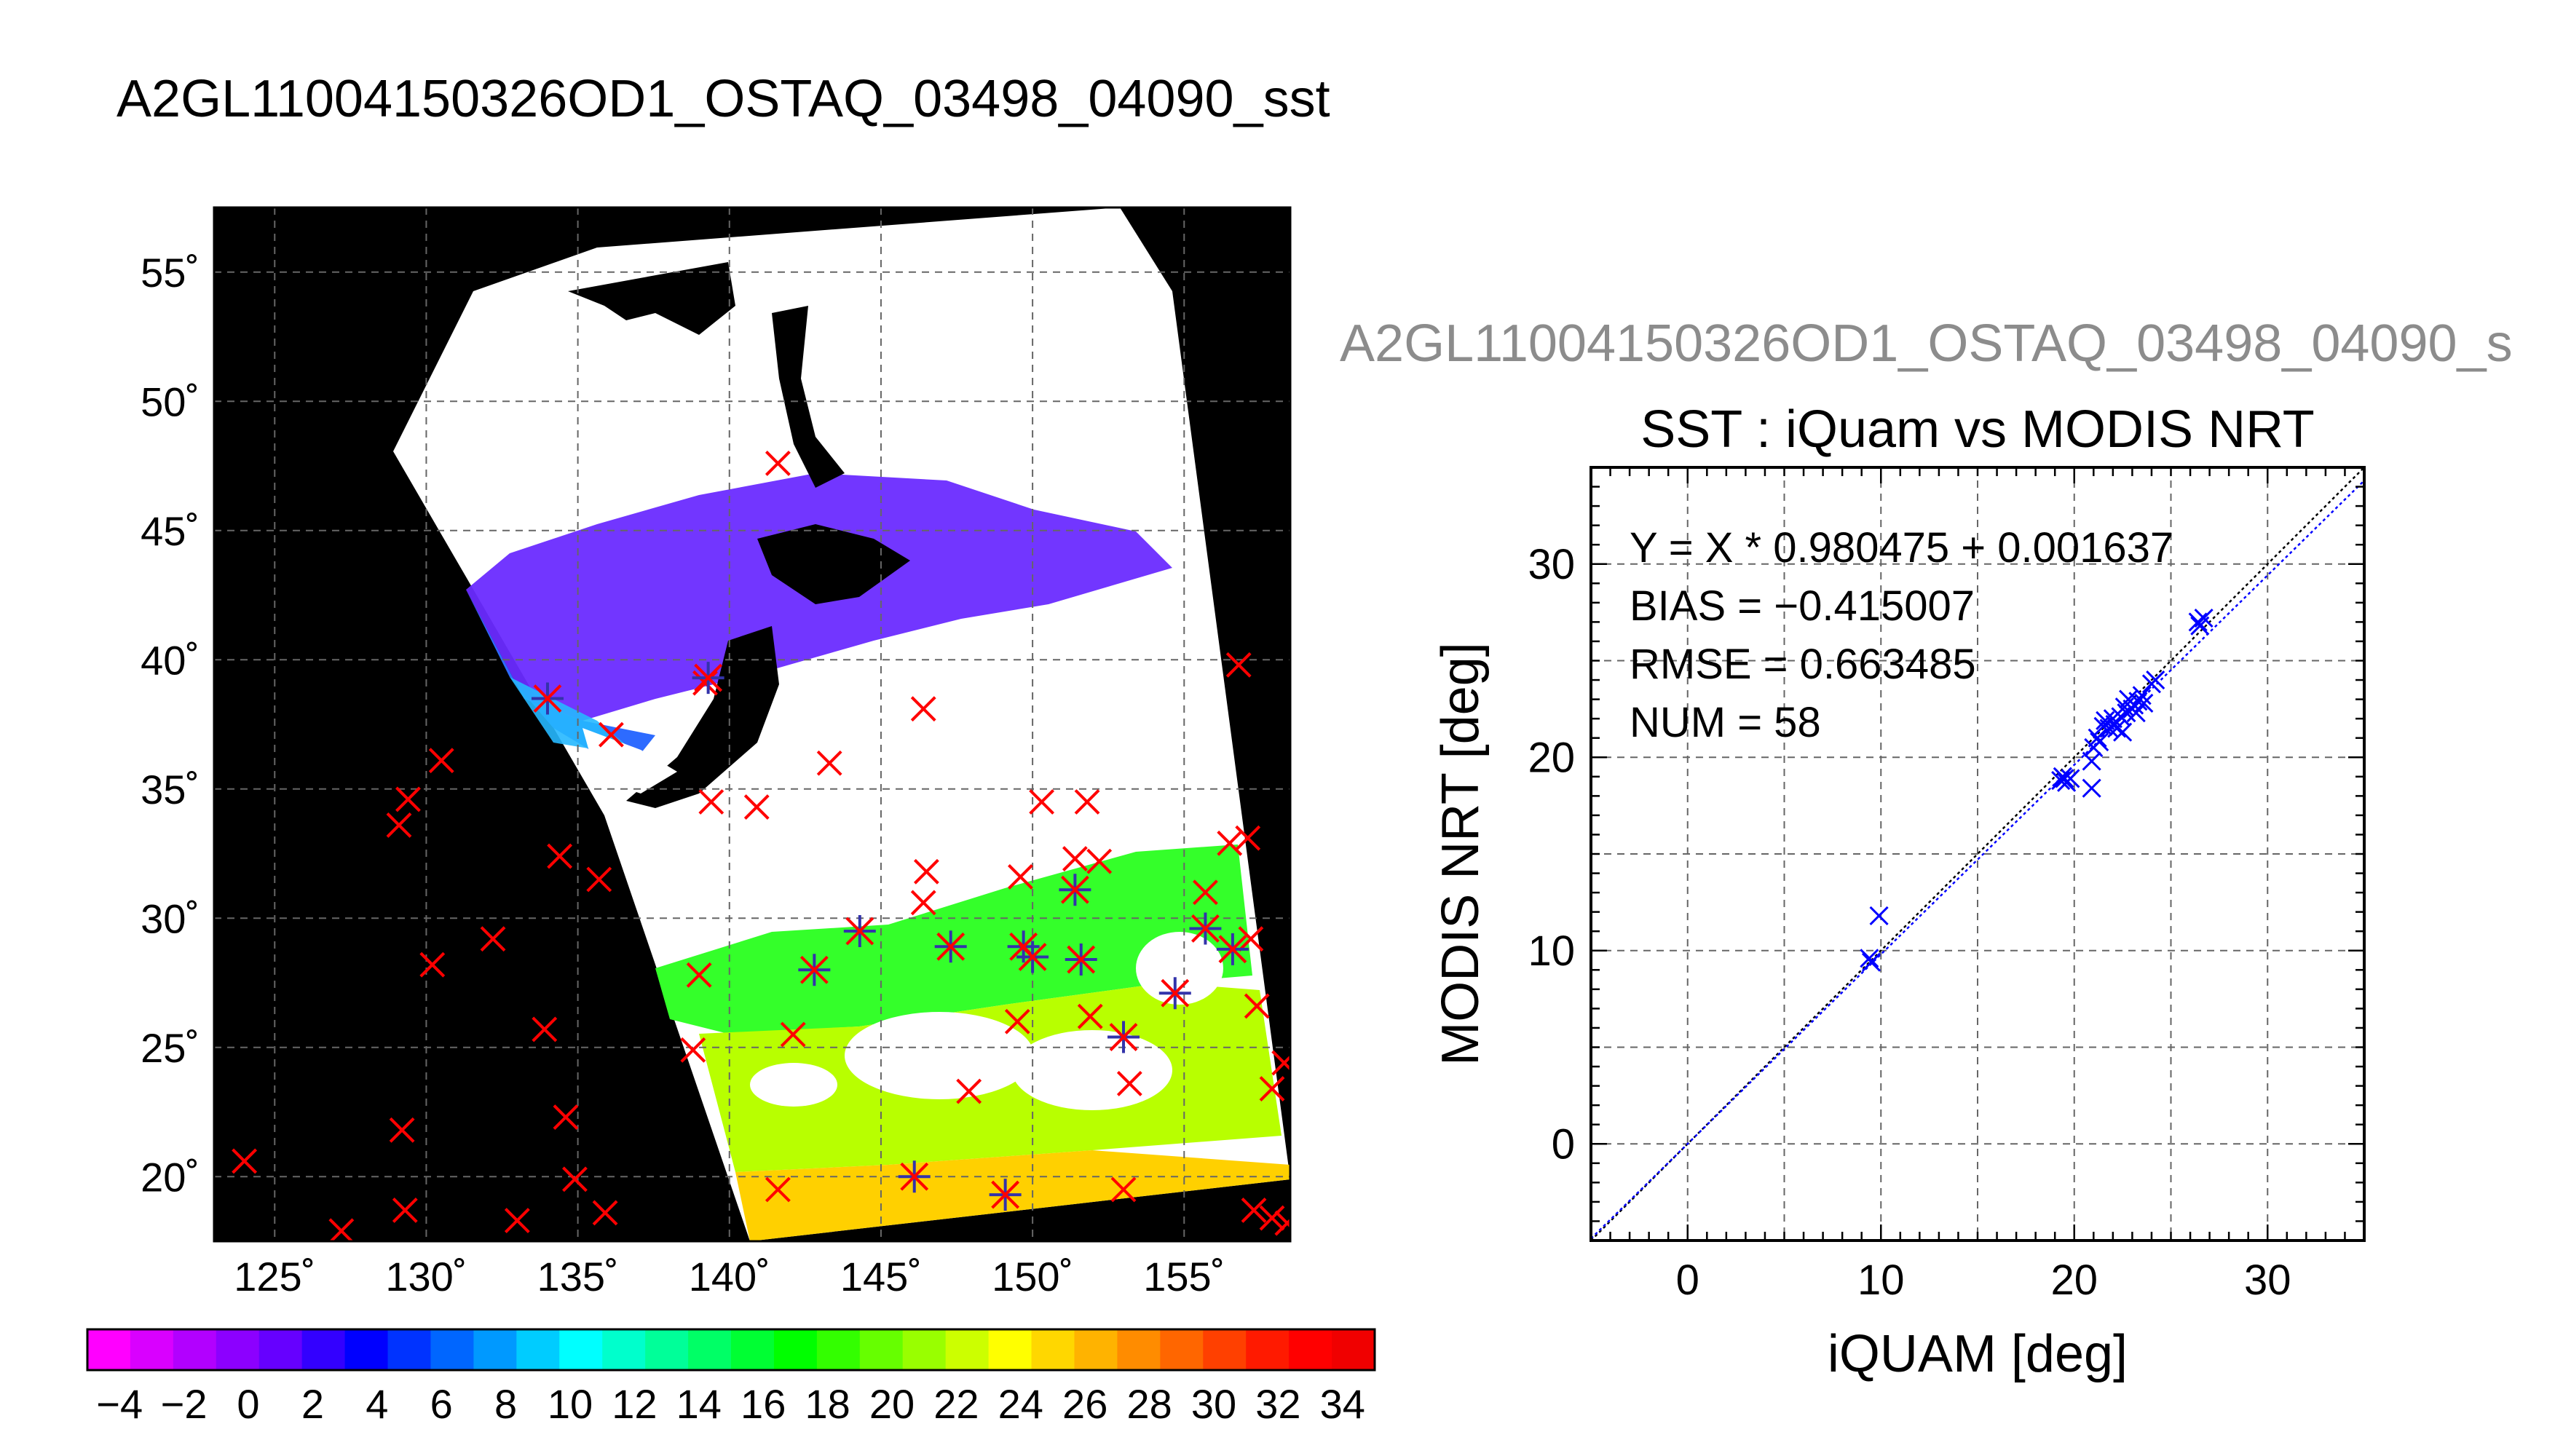  Describe the element at coordinates (956, 1404) in the screenshot. I see `colorbar-tick-label: 22` at that location.